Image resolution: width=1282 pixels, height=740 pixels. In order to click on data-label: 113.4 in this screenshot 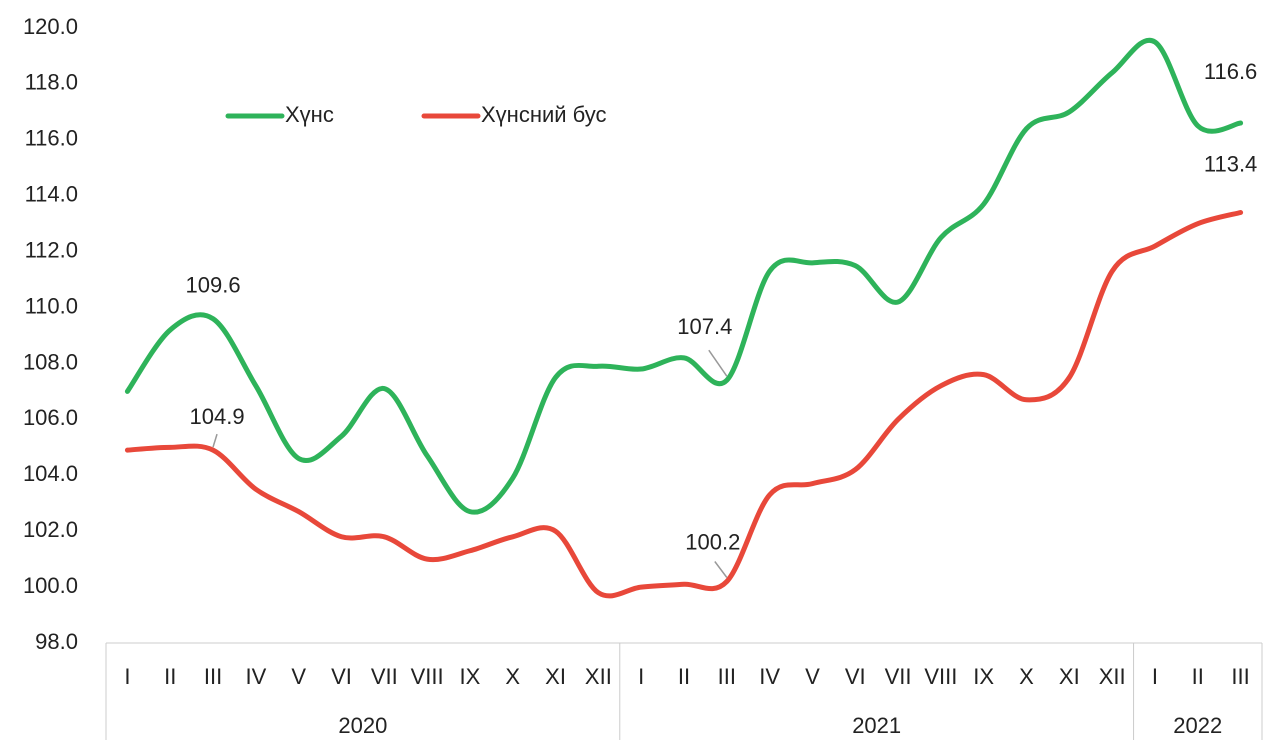, I will do `click(1230, 163)`.